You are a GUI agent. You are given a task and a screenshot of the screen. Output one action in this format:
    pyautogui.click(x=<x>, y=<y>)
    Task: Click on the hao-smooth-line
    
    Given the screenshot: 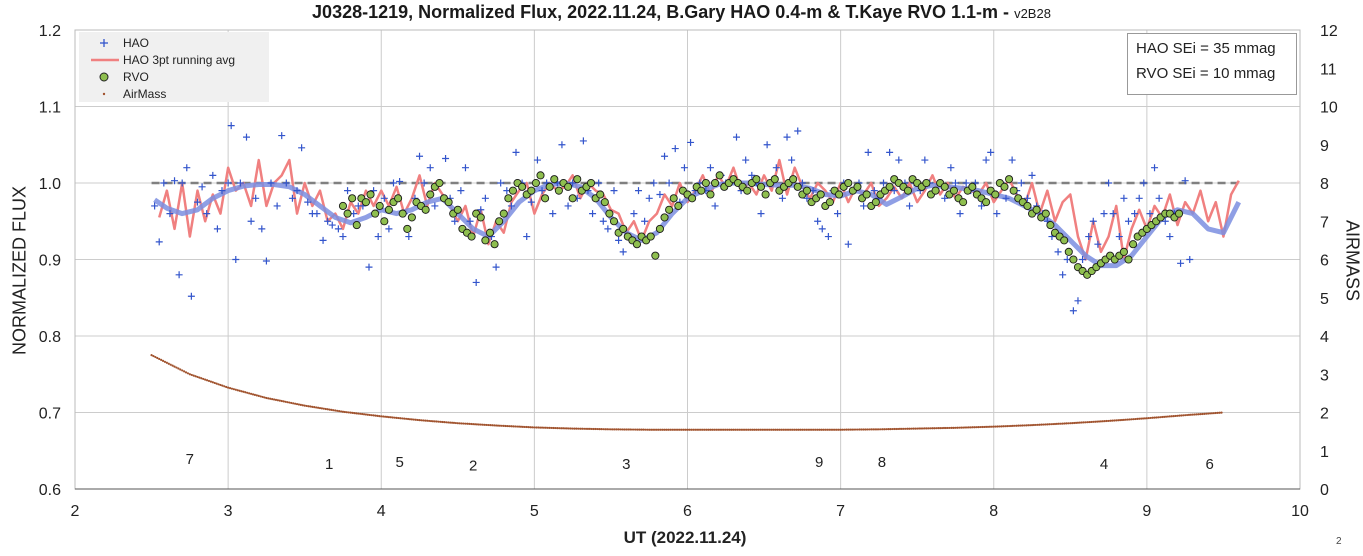 What is the action you would take?
    pyautogui.click(x=697, y=224)
    